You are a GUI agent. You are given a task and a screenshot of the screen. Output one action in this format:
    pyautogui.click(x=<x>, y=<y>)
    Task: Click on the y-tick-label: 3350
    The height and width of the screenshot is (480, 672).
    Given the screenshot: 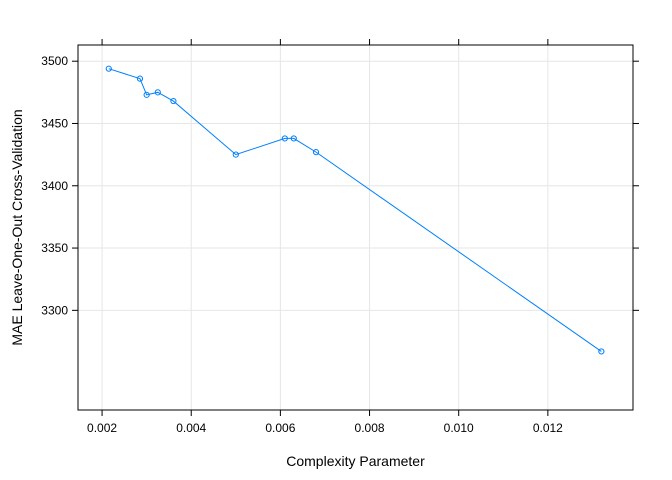 What is the action you would take?
    pyautogui.click(x=54, y=248)
    